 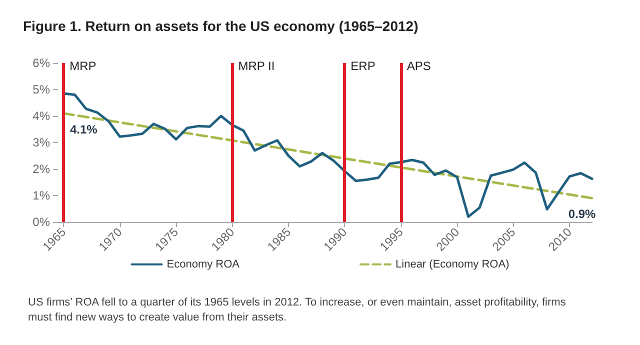 What do you see at coordinates (220, 26) in the screenshot?
I see `chart-title: Figure 1. Return on assets for the US economy (1965–2012)` at bounding box center [220, 26].